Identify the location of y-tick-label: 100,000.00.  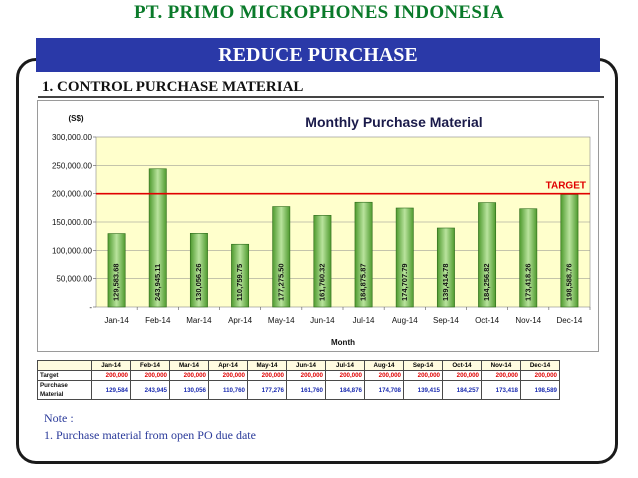
(72, 250).